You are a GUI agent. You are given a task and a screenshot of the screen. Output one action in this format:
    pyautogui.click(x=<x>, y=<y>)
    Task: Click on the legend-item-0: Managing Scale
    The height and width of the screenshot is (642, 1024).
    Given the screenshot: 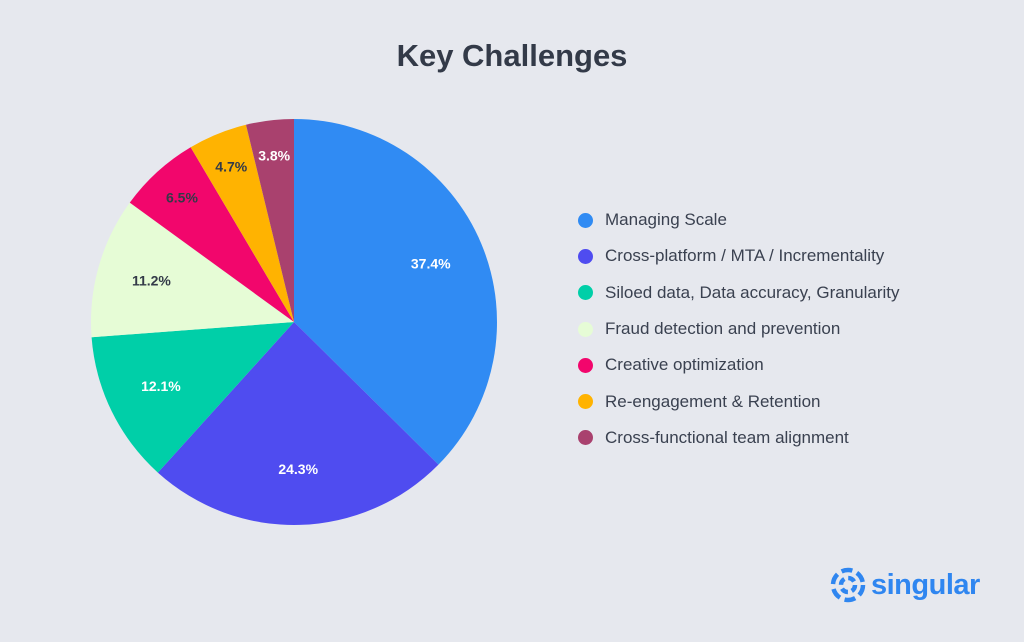 What is the action you would take?
    pyautogui.click(x=739, y=220)
    